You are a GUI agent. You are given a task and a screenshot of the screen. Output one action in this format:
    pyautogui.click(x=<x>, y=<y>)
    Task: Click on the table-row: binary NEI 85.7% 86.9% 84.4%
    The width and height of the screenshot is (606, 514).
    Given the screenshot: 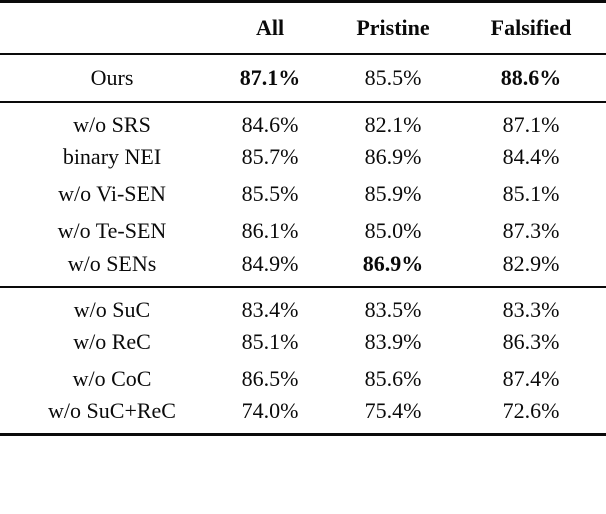 What is the action you would take?
    pyautogui.click(x=303, y=157)
    